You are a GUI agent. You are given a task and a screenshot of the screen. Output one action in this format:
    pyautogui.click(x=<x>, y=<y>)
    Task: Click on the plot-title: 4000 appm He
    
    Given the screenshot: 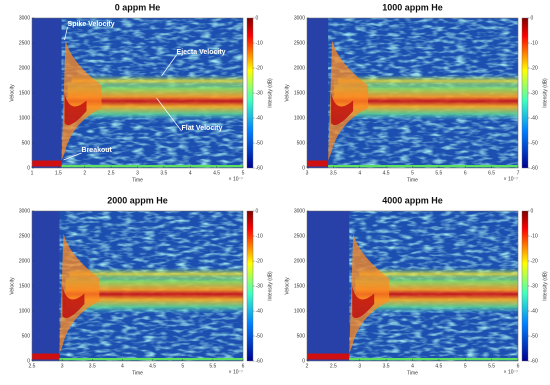 What is the action you would take?
    pyautogui.click(x=412, y=200)
    